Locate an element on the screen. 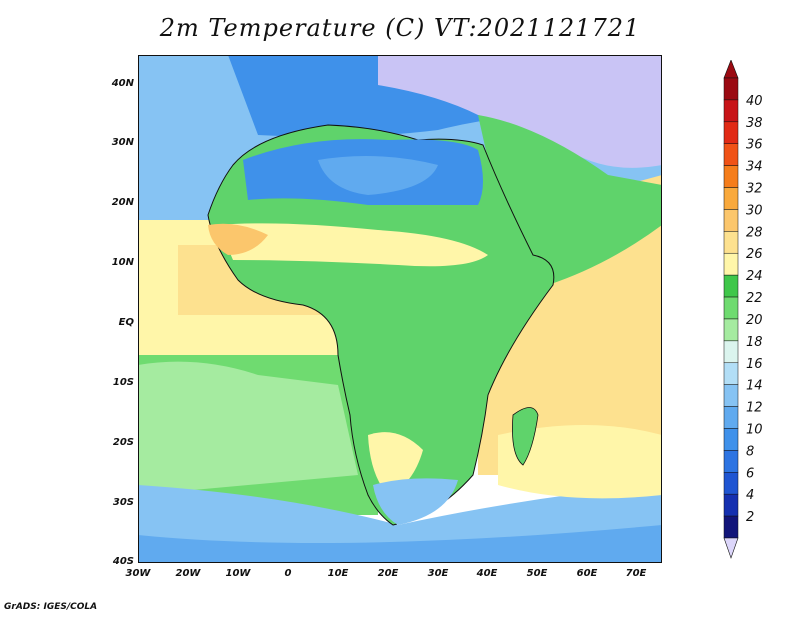  lon-label-50e: 50E is located at coordinates (537, 573).